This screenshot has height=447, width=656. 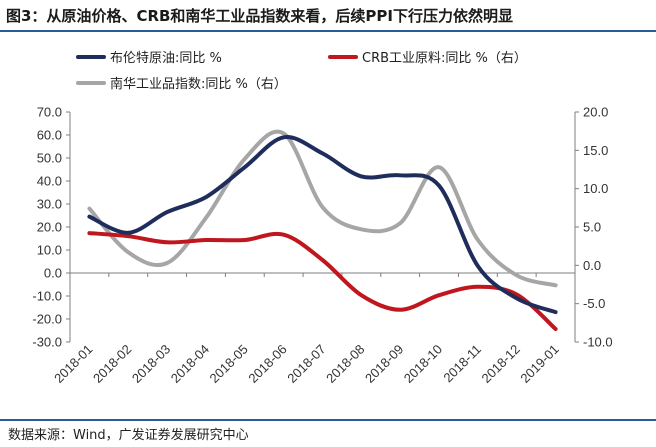 I want to click on left-tick-label: -30.0, so click(x=47, y=342).